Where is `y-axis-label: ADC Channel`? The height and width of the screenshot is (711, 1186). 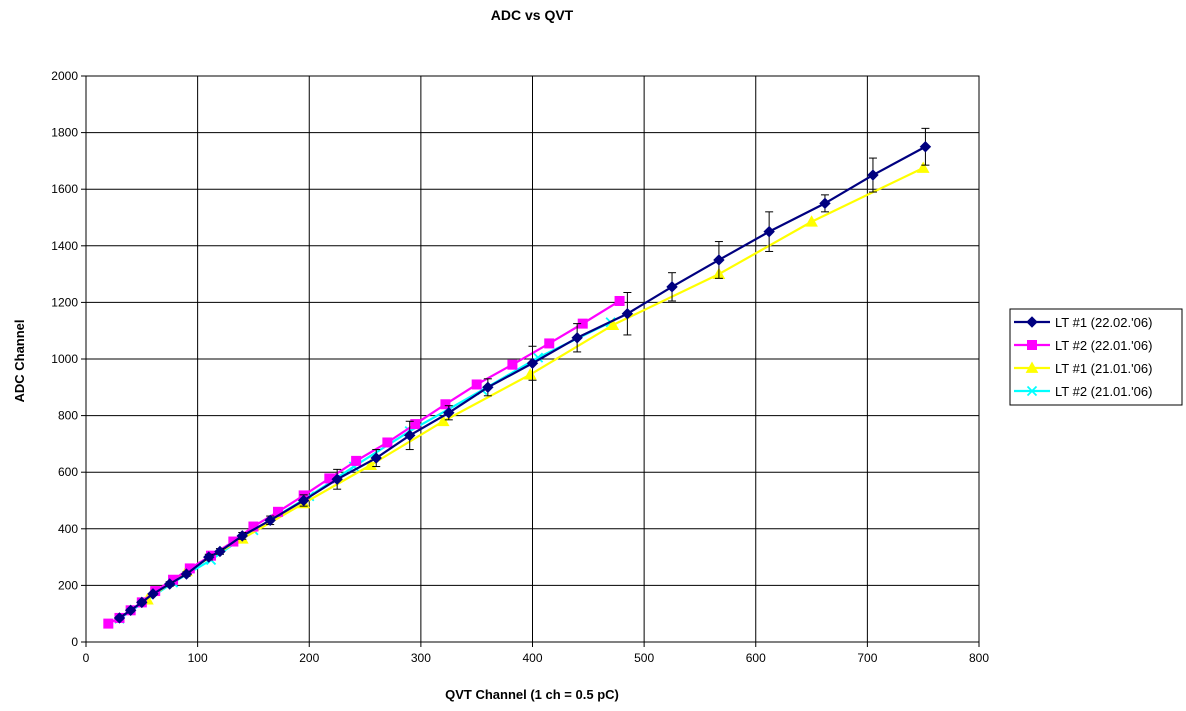 y-axis-label: ADC Channel is located at coordinates (19, 360).